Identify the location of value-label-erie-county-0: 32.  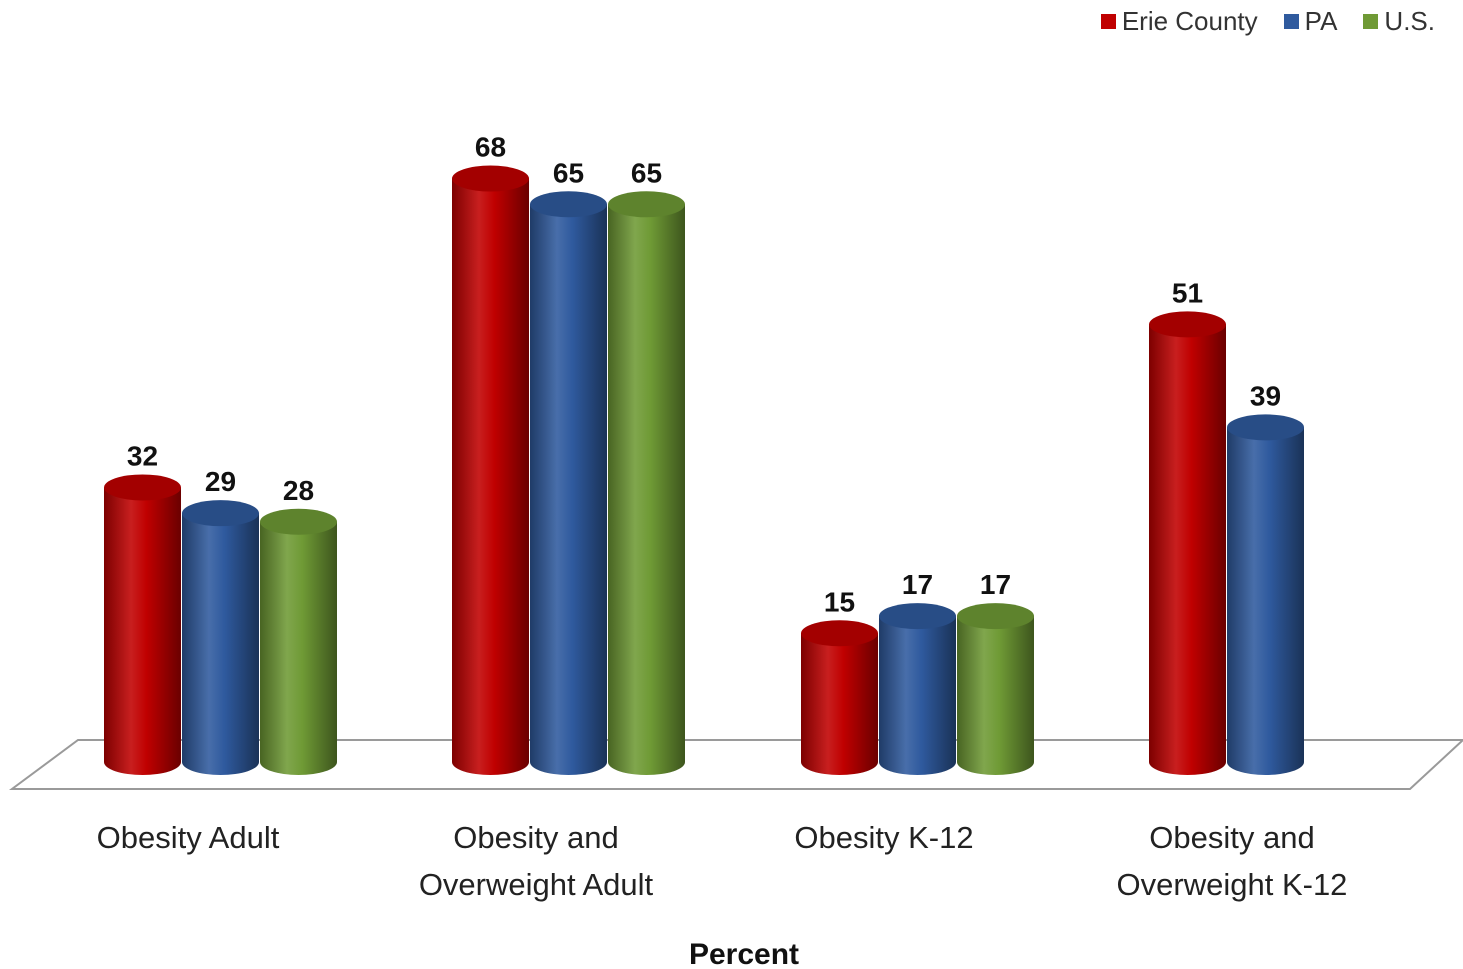
(142, 455).